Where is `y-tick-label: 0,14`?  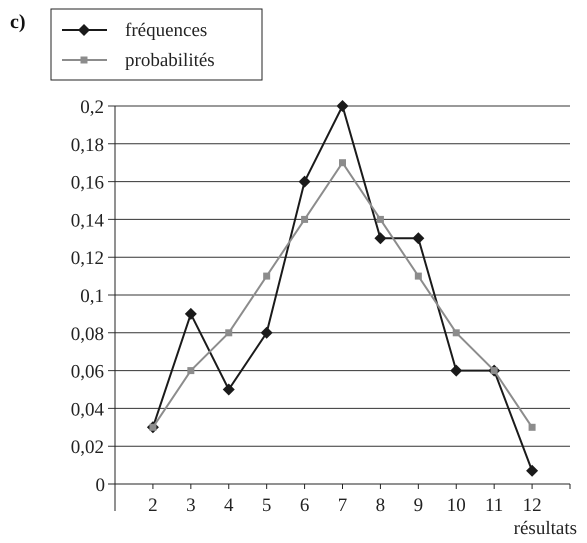
y-tick-label: 0,14 is located at coordinates (87, 221).